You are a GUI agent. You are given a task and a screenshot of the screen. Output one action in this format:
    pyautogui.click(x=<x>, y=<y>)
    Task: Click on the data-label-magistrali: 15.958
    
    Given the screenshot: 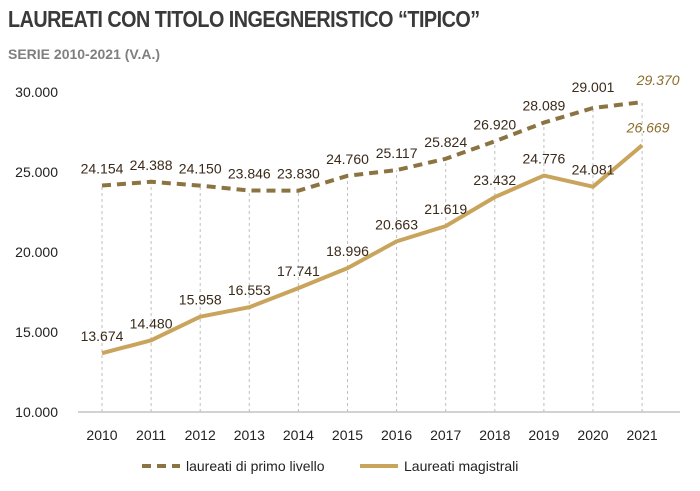 What is the action you would take?
    pyautogui.click(x=200, y=300)
    